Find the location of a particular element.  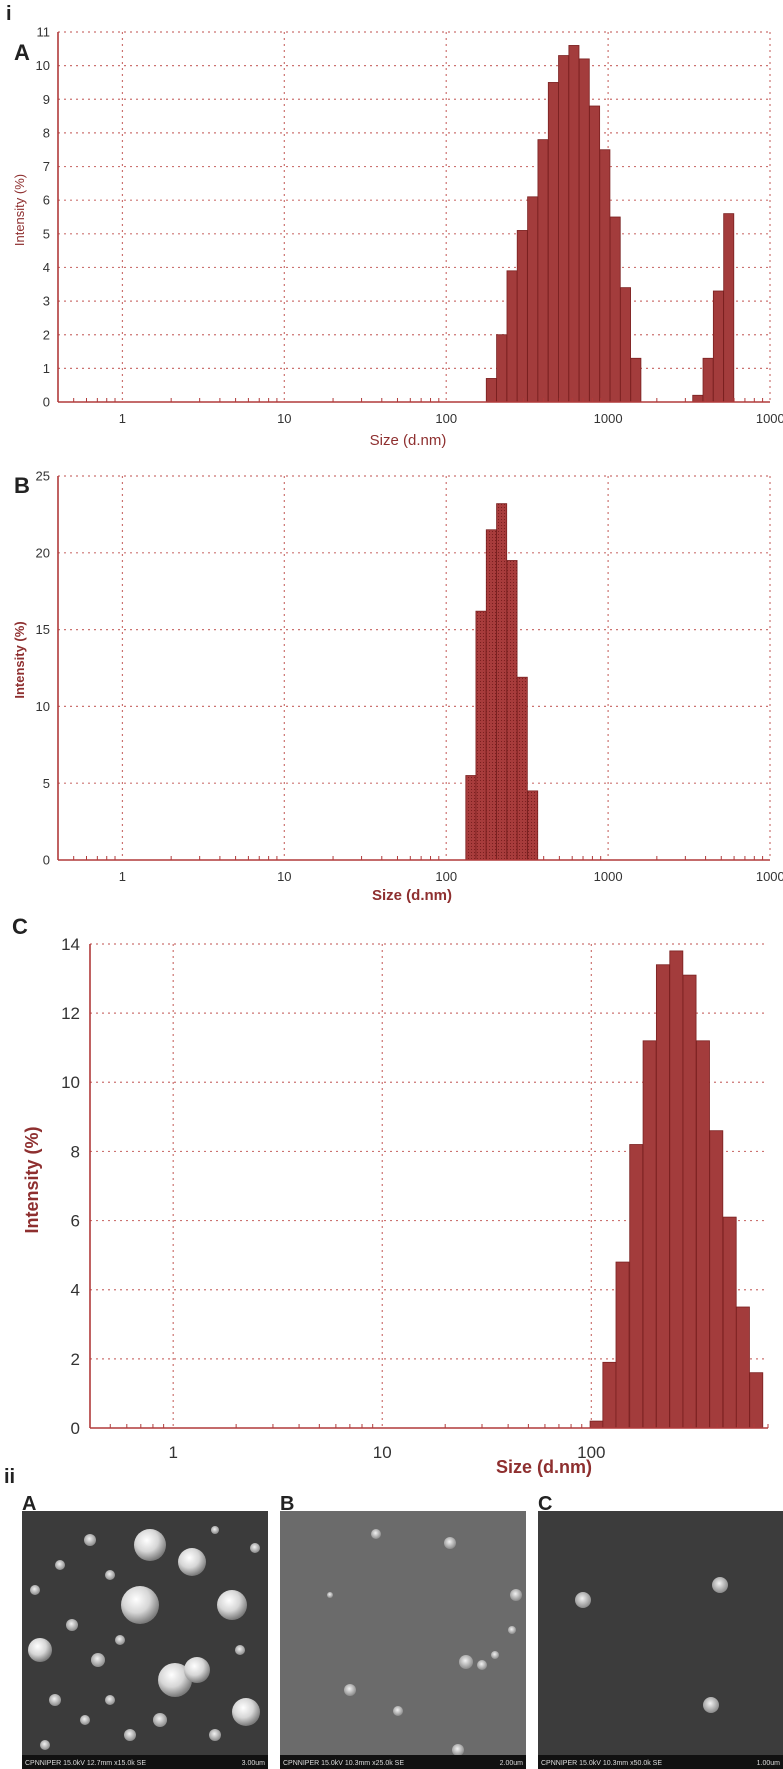

chart-b-yticks: 0 5 10 15 20 25 is located at coordinates (43, 668).